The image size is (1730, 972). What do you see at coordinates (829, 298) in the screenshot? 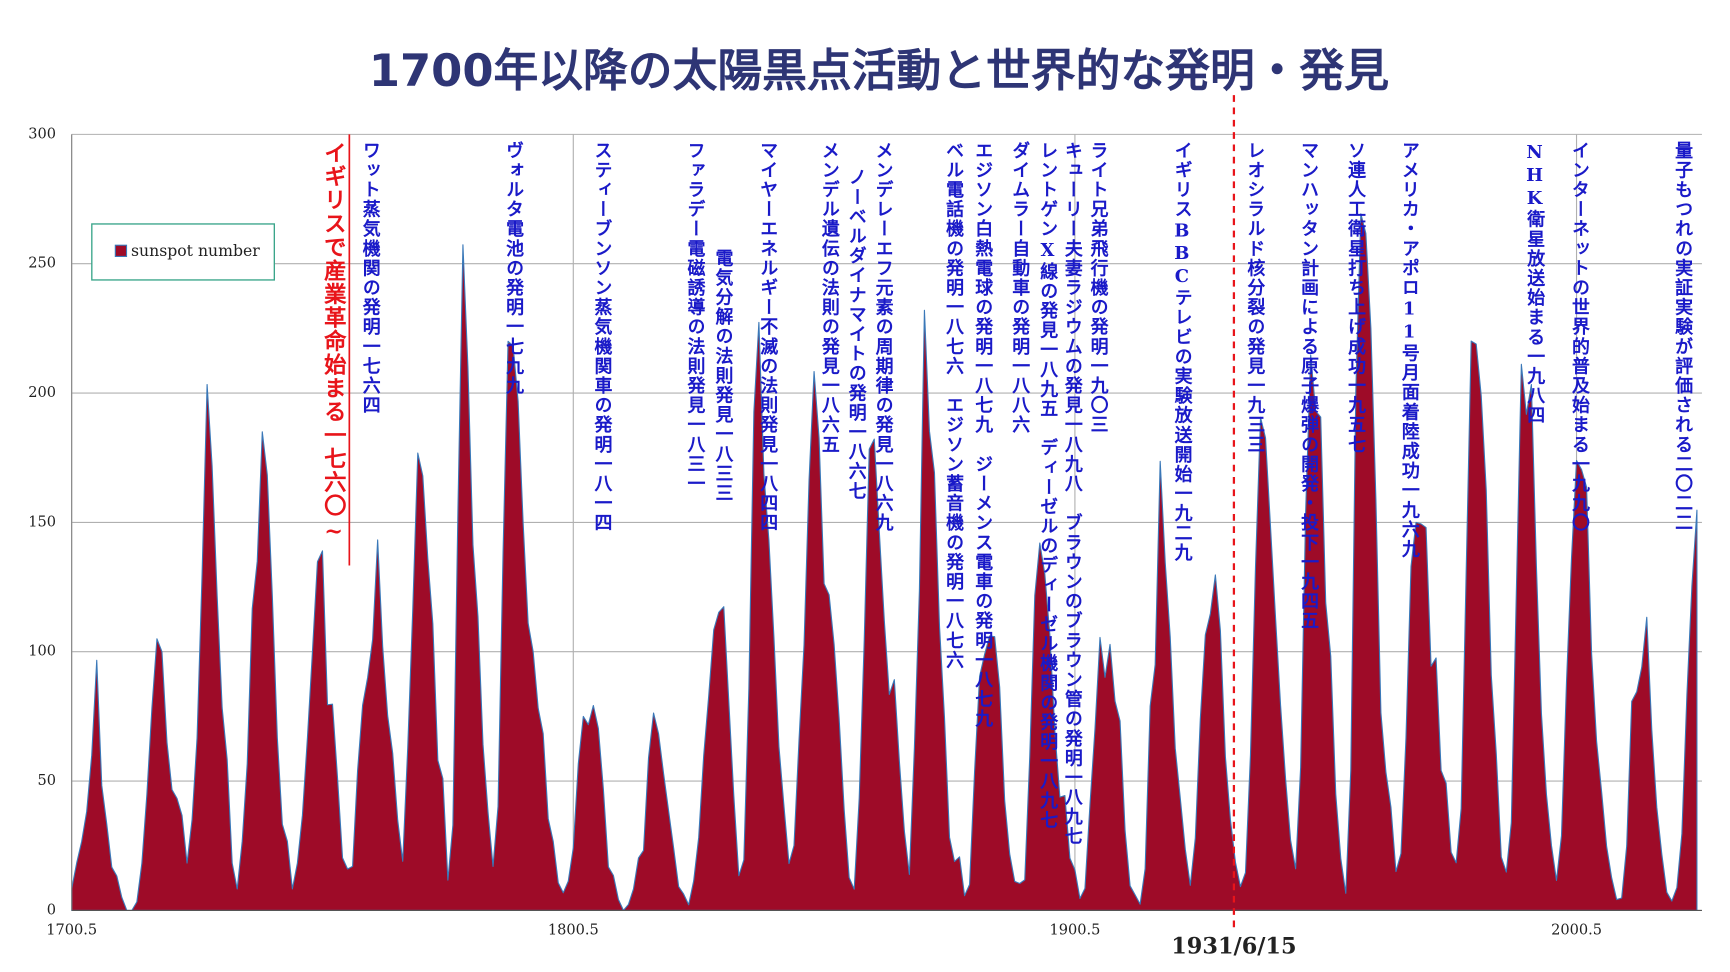
I see `annotation: メンデル遺伝の法則の発見一八六五` at bounding box center [829, 298].